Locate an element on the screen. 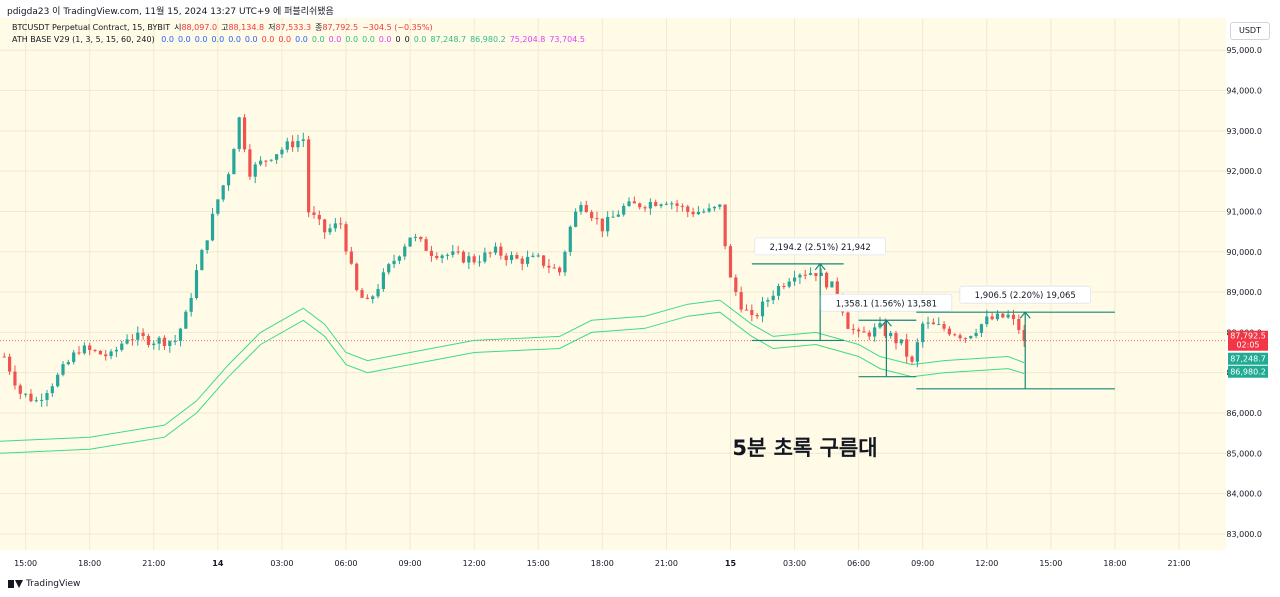 Image resolution: width=1280 pixels, height=597 pixels. time-tick-label: 12:00 is located at coordinates (474, 563).